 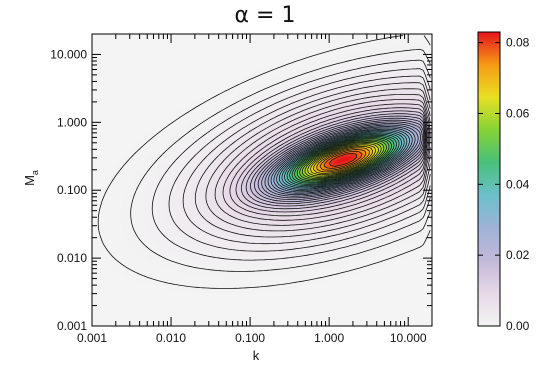 I want to click on y-tick-label: 10.000, so click(x=68, y=54).